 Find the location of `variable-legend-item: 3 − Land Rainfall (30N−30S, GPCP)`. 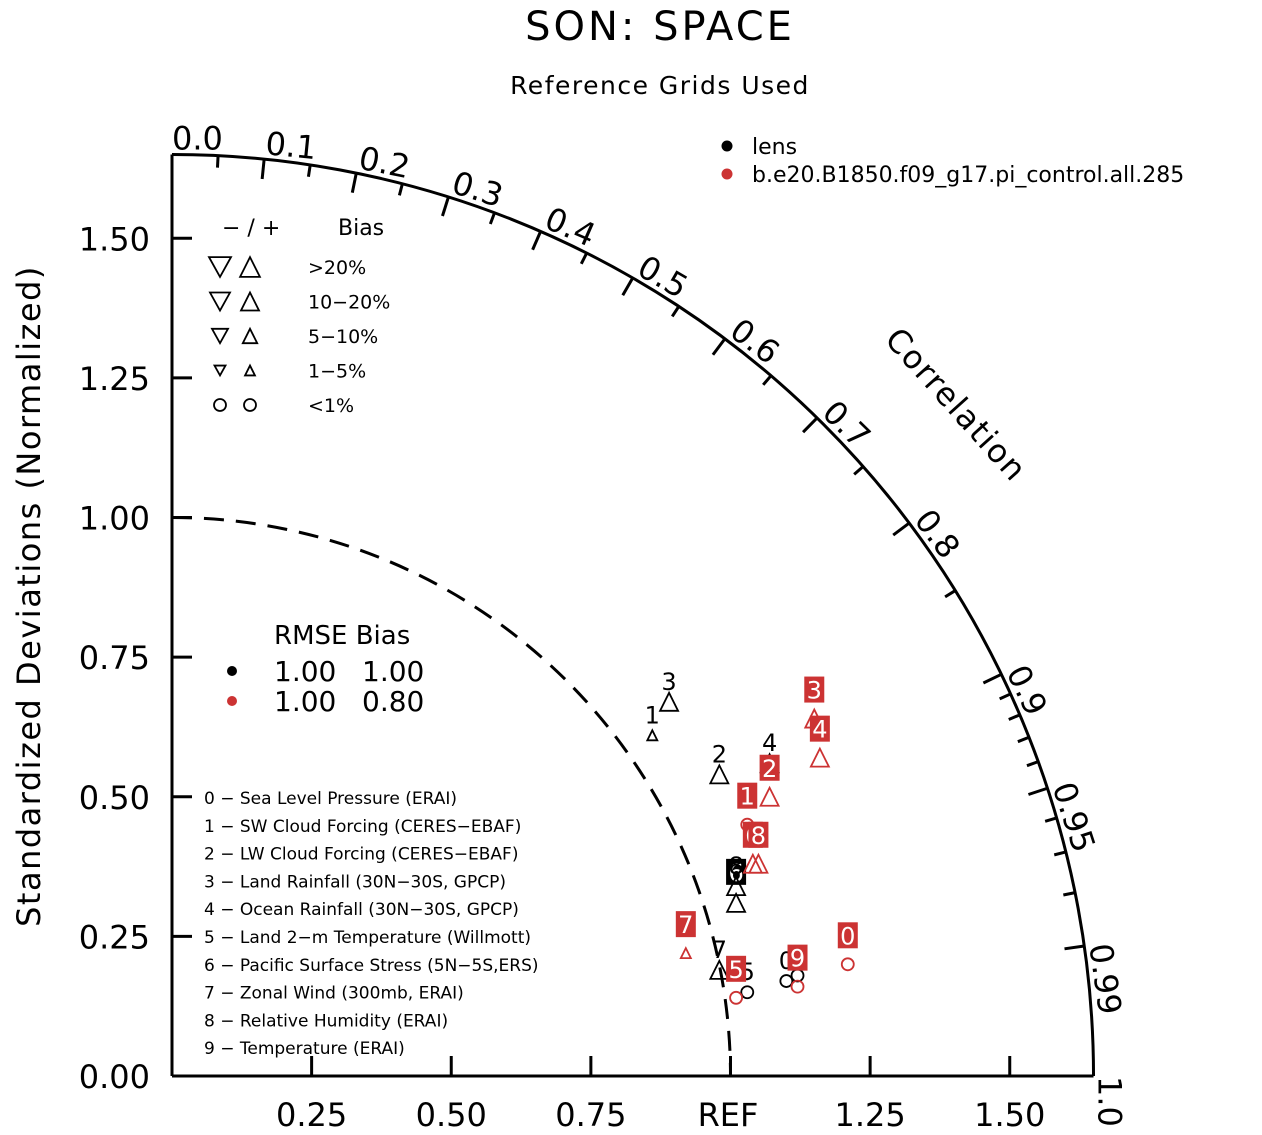

variable-legend-item: 3 − Land Rainfall (30N−30S, GPCP) is located at coordinates (355, 882).